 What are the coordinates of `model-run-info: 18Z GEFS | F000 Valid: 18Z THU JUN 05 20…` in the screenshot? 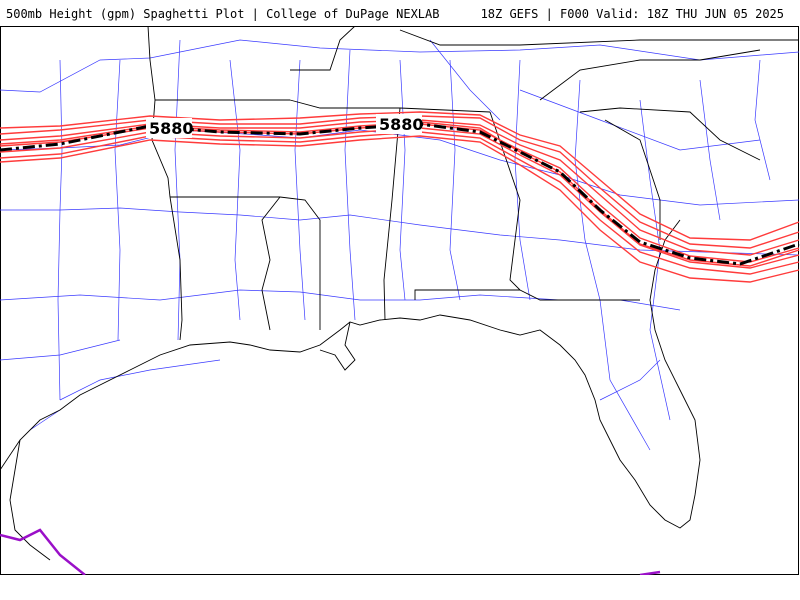 It's located at (632, 14).